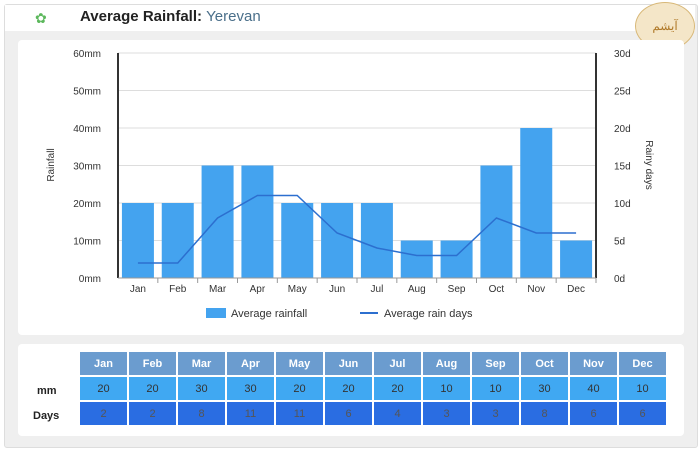  What do you see at coordinates (622, 167) in the screenshot?
I see `y2-tick-label: 15d` at bounding box center [622, 167].